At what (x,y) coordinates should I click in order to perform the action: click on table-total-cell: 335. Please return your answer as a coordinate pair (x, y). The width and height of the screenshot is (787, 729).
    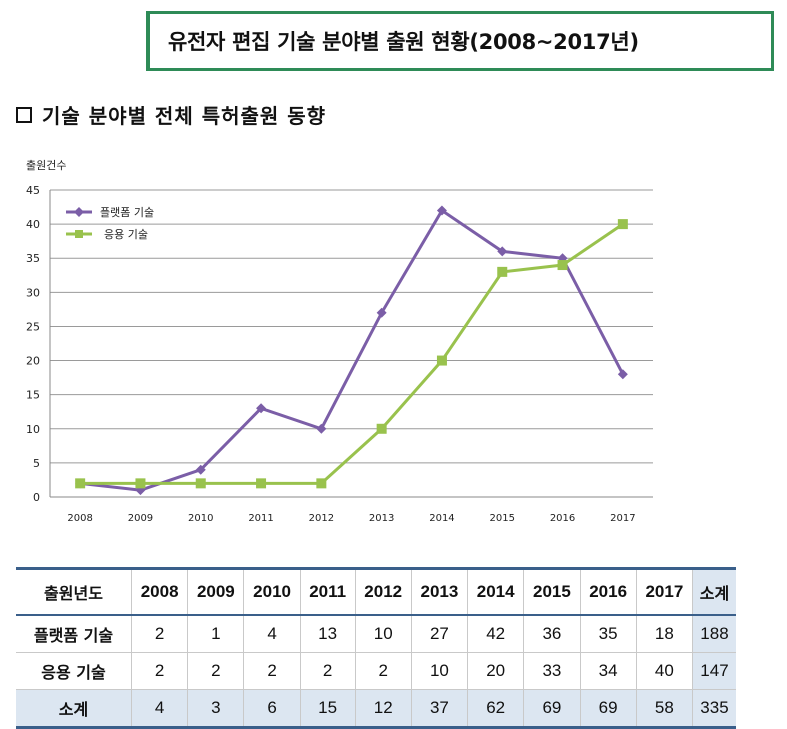
    Looking at the image, I should click on (713, 708).